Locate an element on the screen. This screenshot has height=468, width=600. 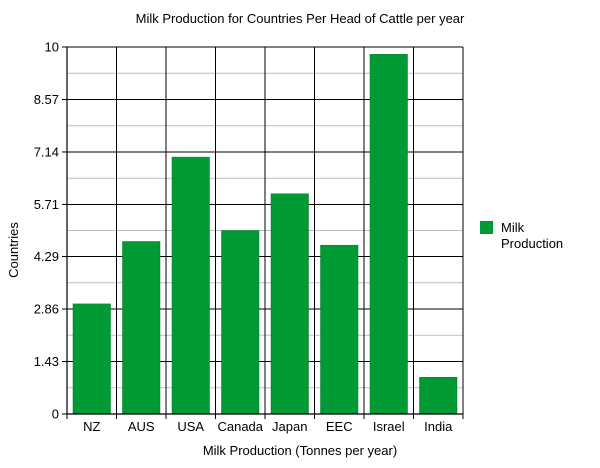
y-tick-label: 8.57 is located at coordinates (46, 99).